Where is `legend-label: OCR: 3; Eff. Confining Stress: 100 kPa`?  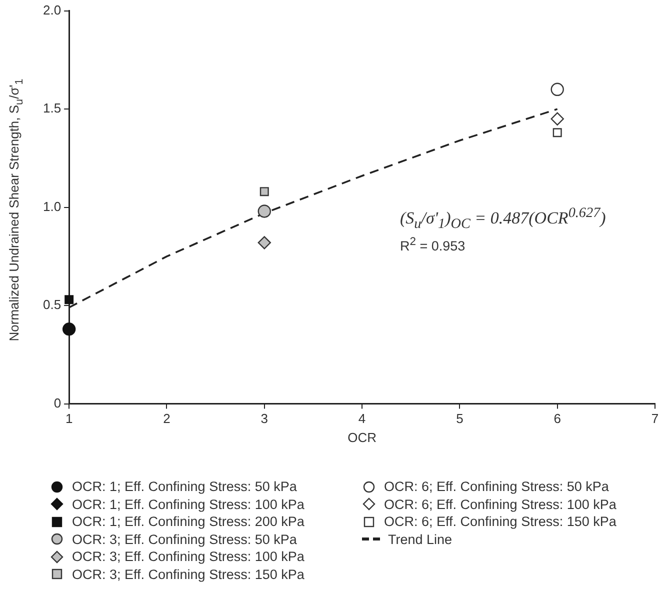
legend-label: OCR: 3; Eff. Confining Stress: 100 kPa is located at coordinates (188, 556).